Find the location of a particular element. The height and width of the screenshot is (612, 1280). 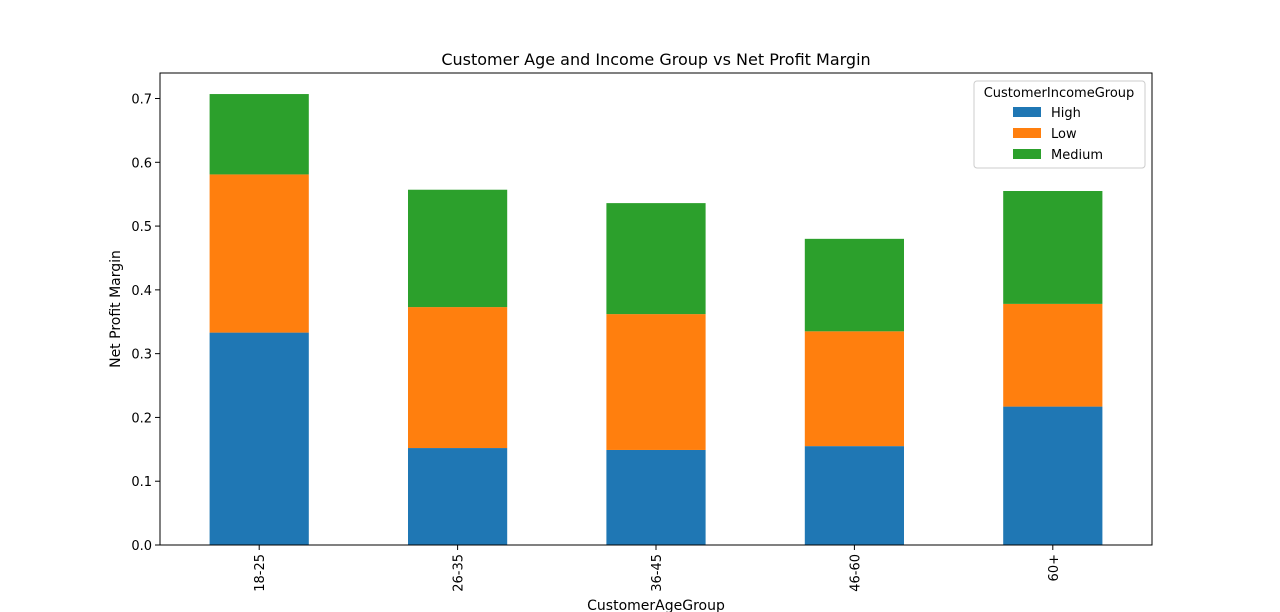

x-axis: 18-25 26-35 36-45 46-60 60+ is located at coordinates (657, 568).